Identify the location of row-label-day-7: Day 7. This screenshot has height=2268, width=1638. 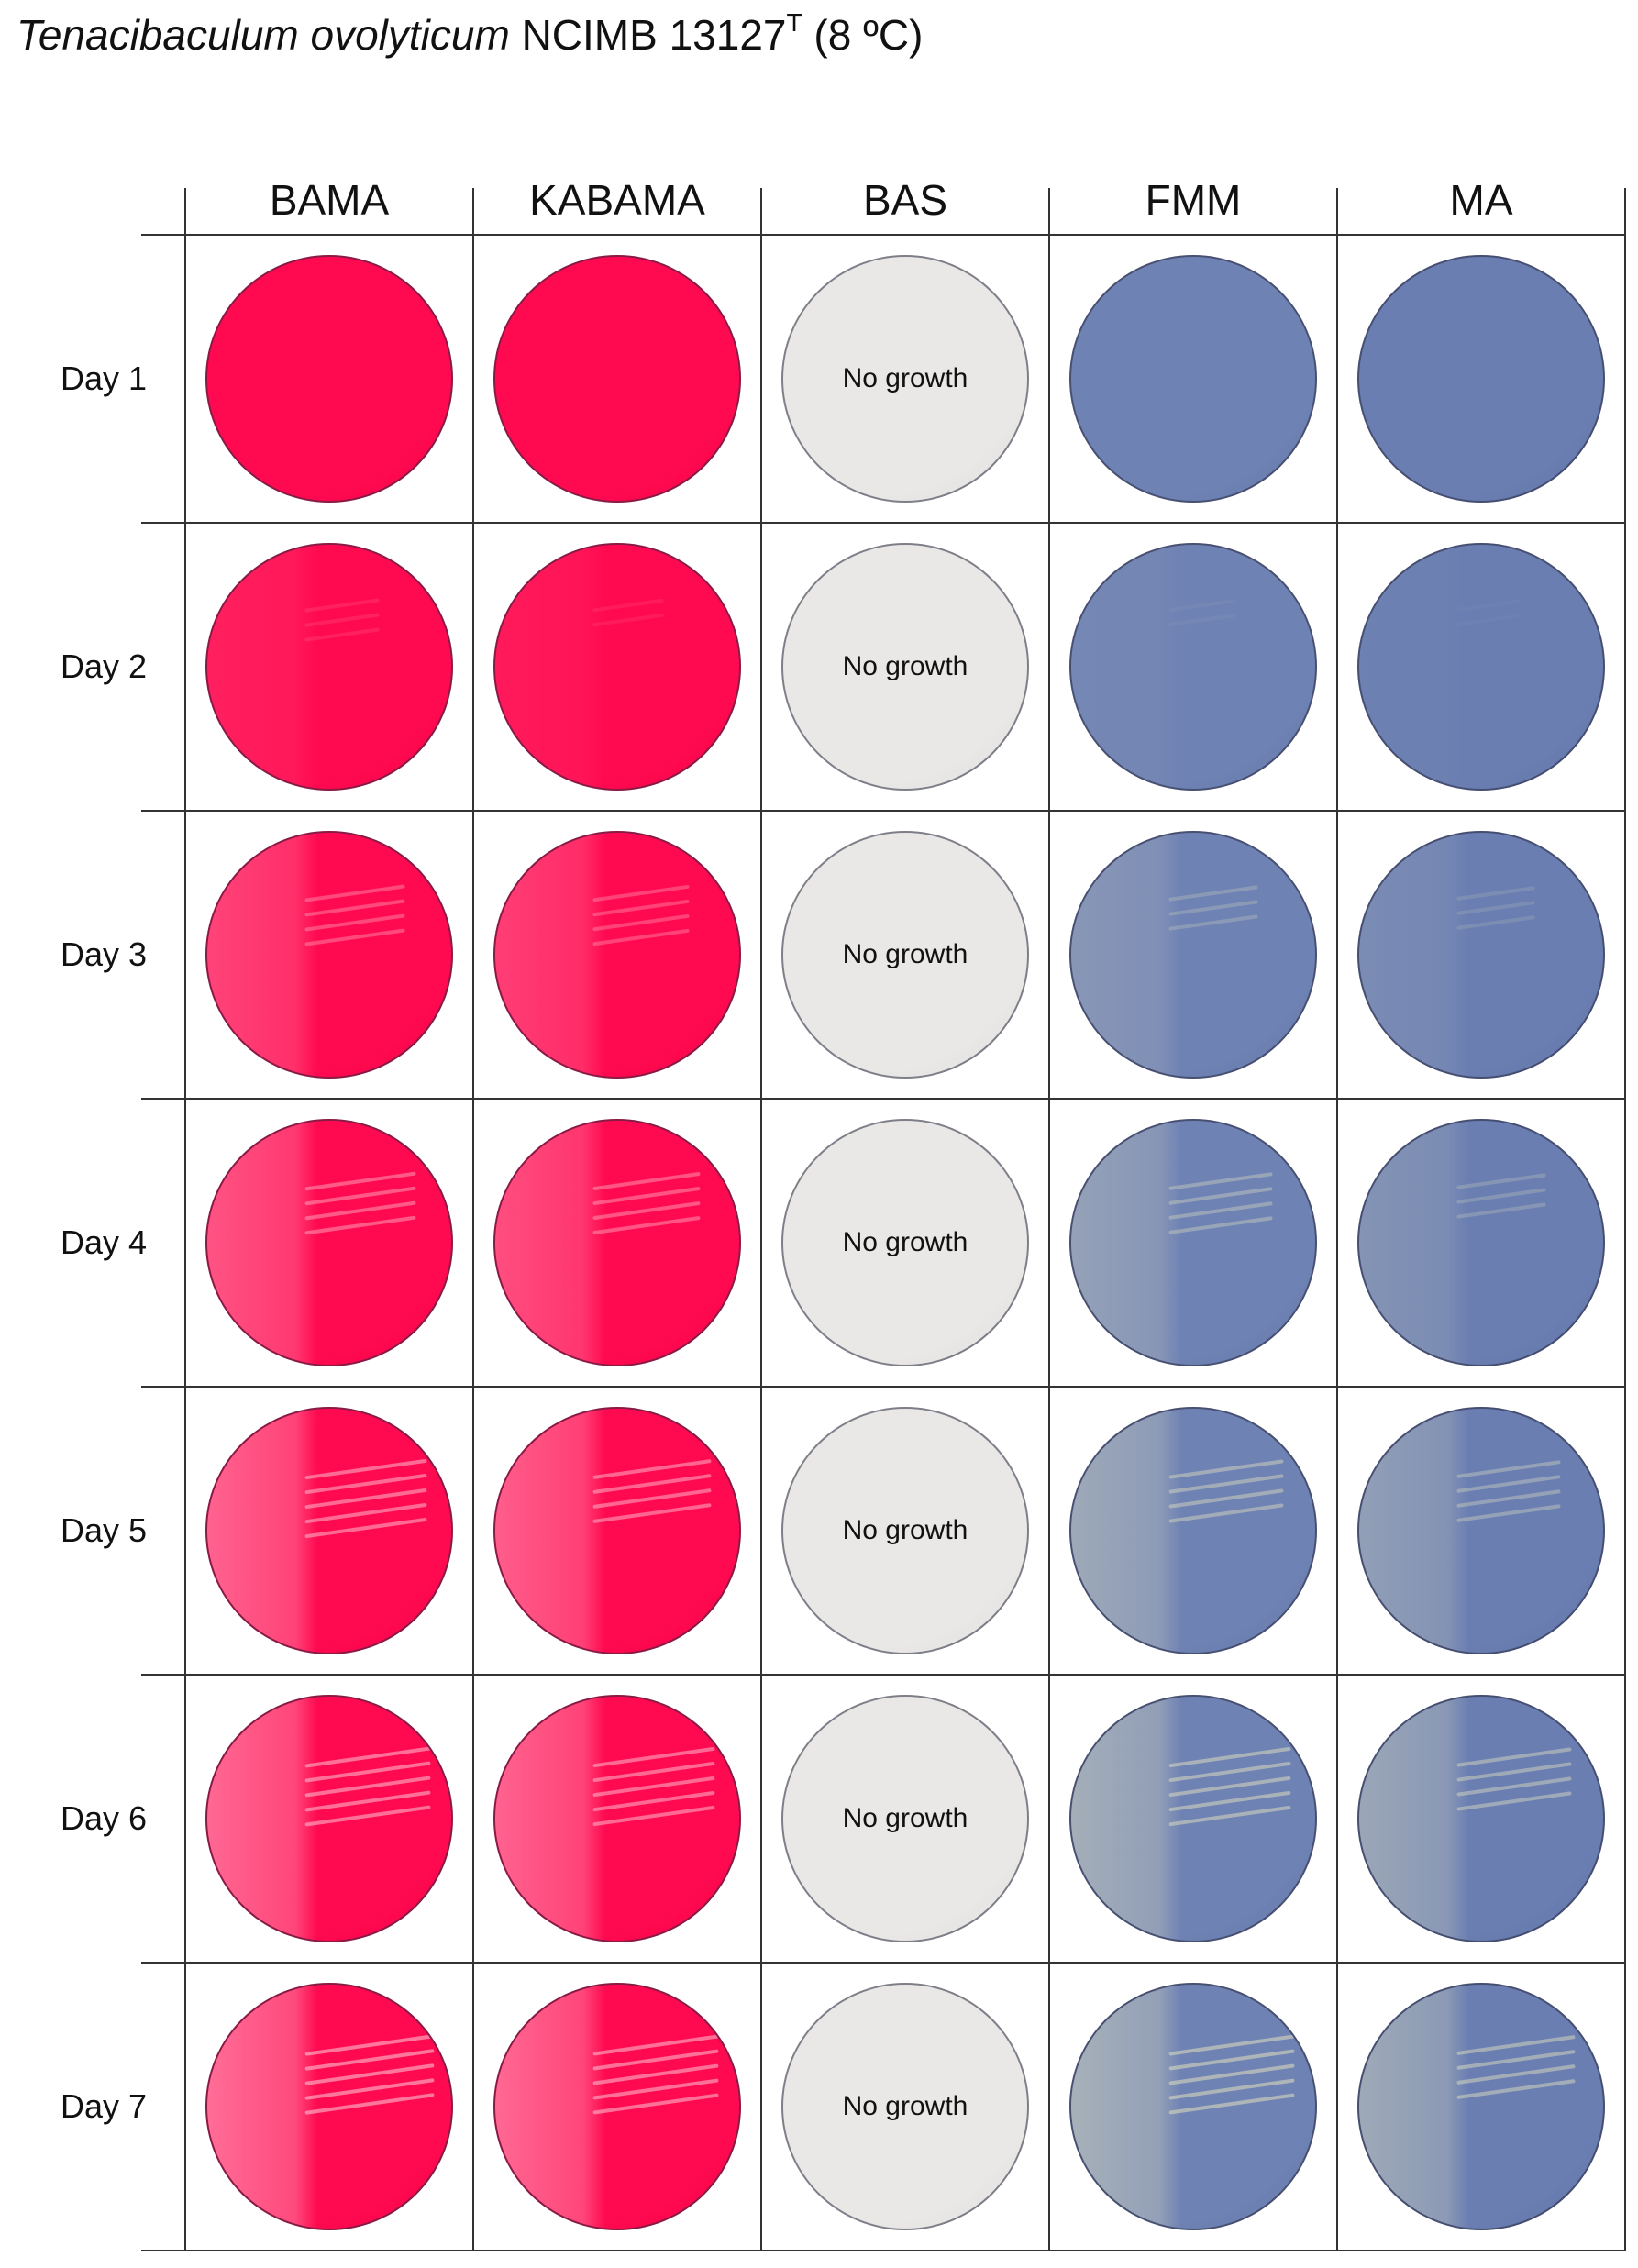
(104, 2106).